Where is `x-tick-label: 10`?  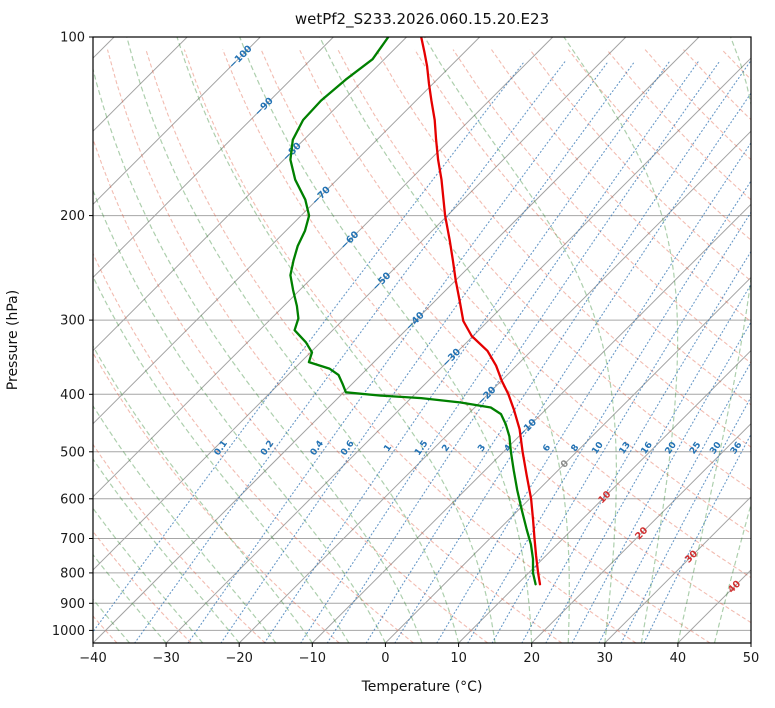
x-tick-label: 10 is located at coordinates (458, 658).